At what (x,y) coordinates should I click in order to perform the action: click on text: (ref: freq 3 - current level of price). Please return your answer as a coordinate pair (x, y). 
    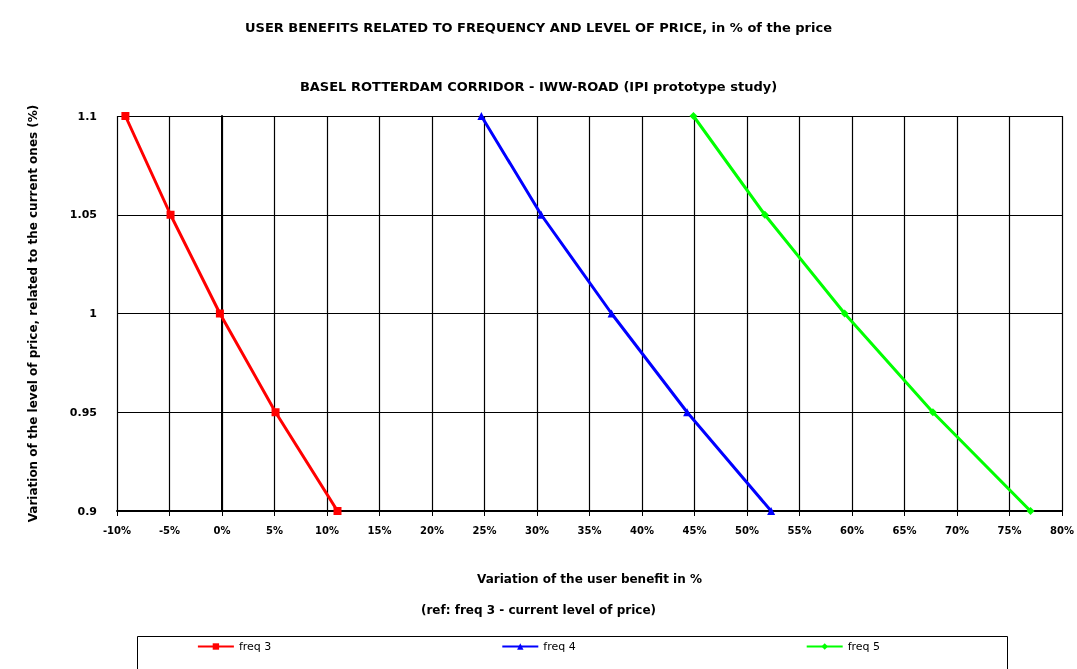
    Looking at the image, I should click on (538, 610).